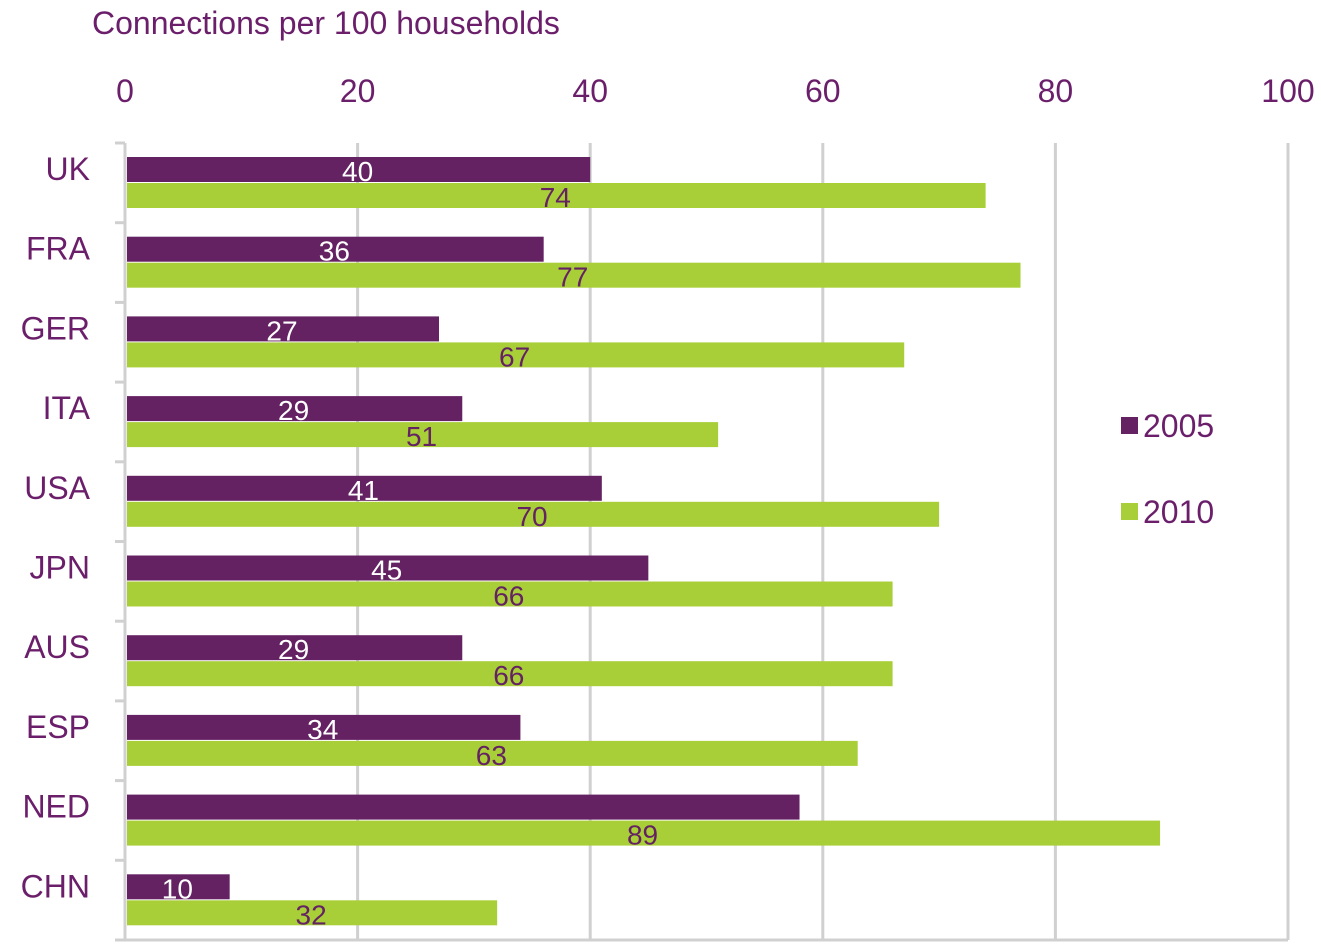 The image size is (1321, 948). I want to click on category-label: AUS, so click(57, 647).